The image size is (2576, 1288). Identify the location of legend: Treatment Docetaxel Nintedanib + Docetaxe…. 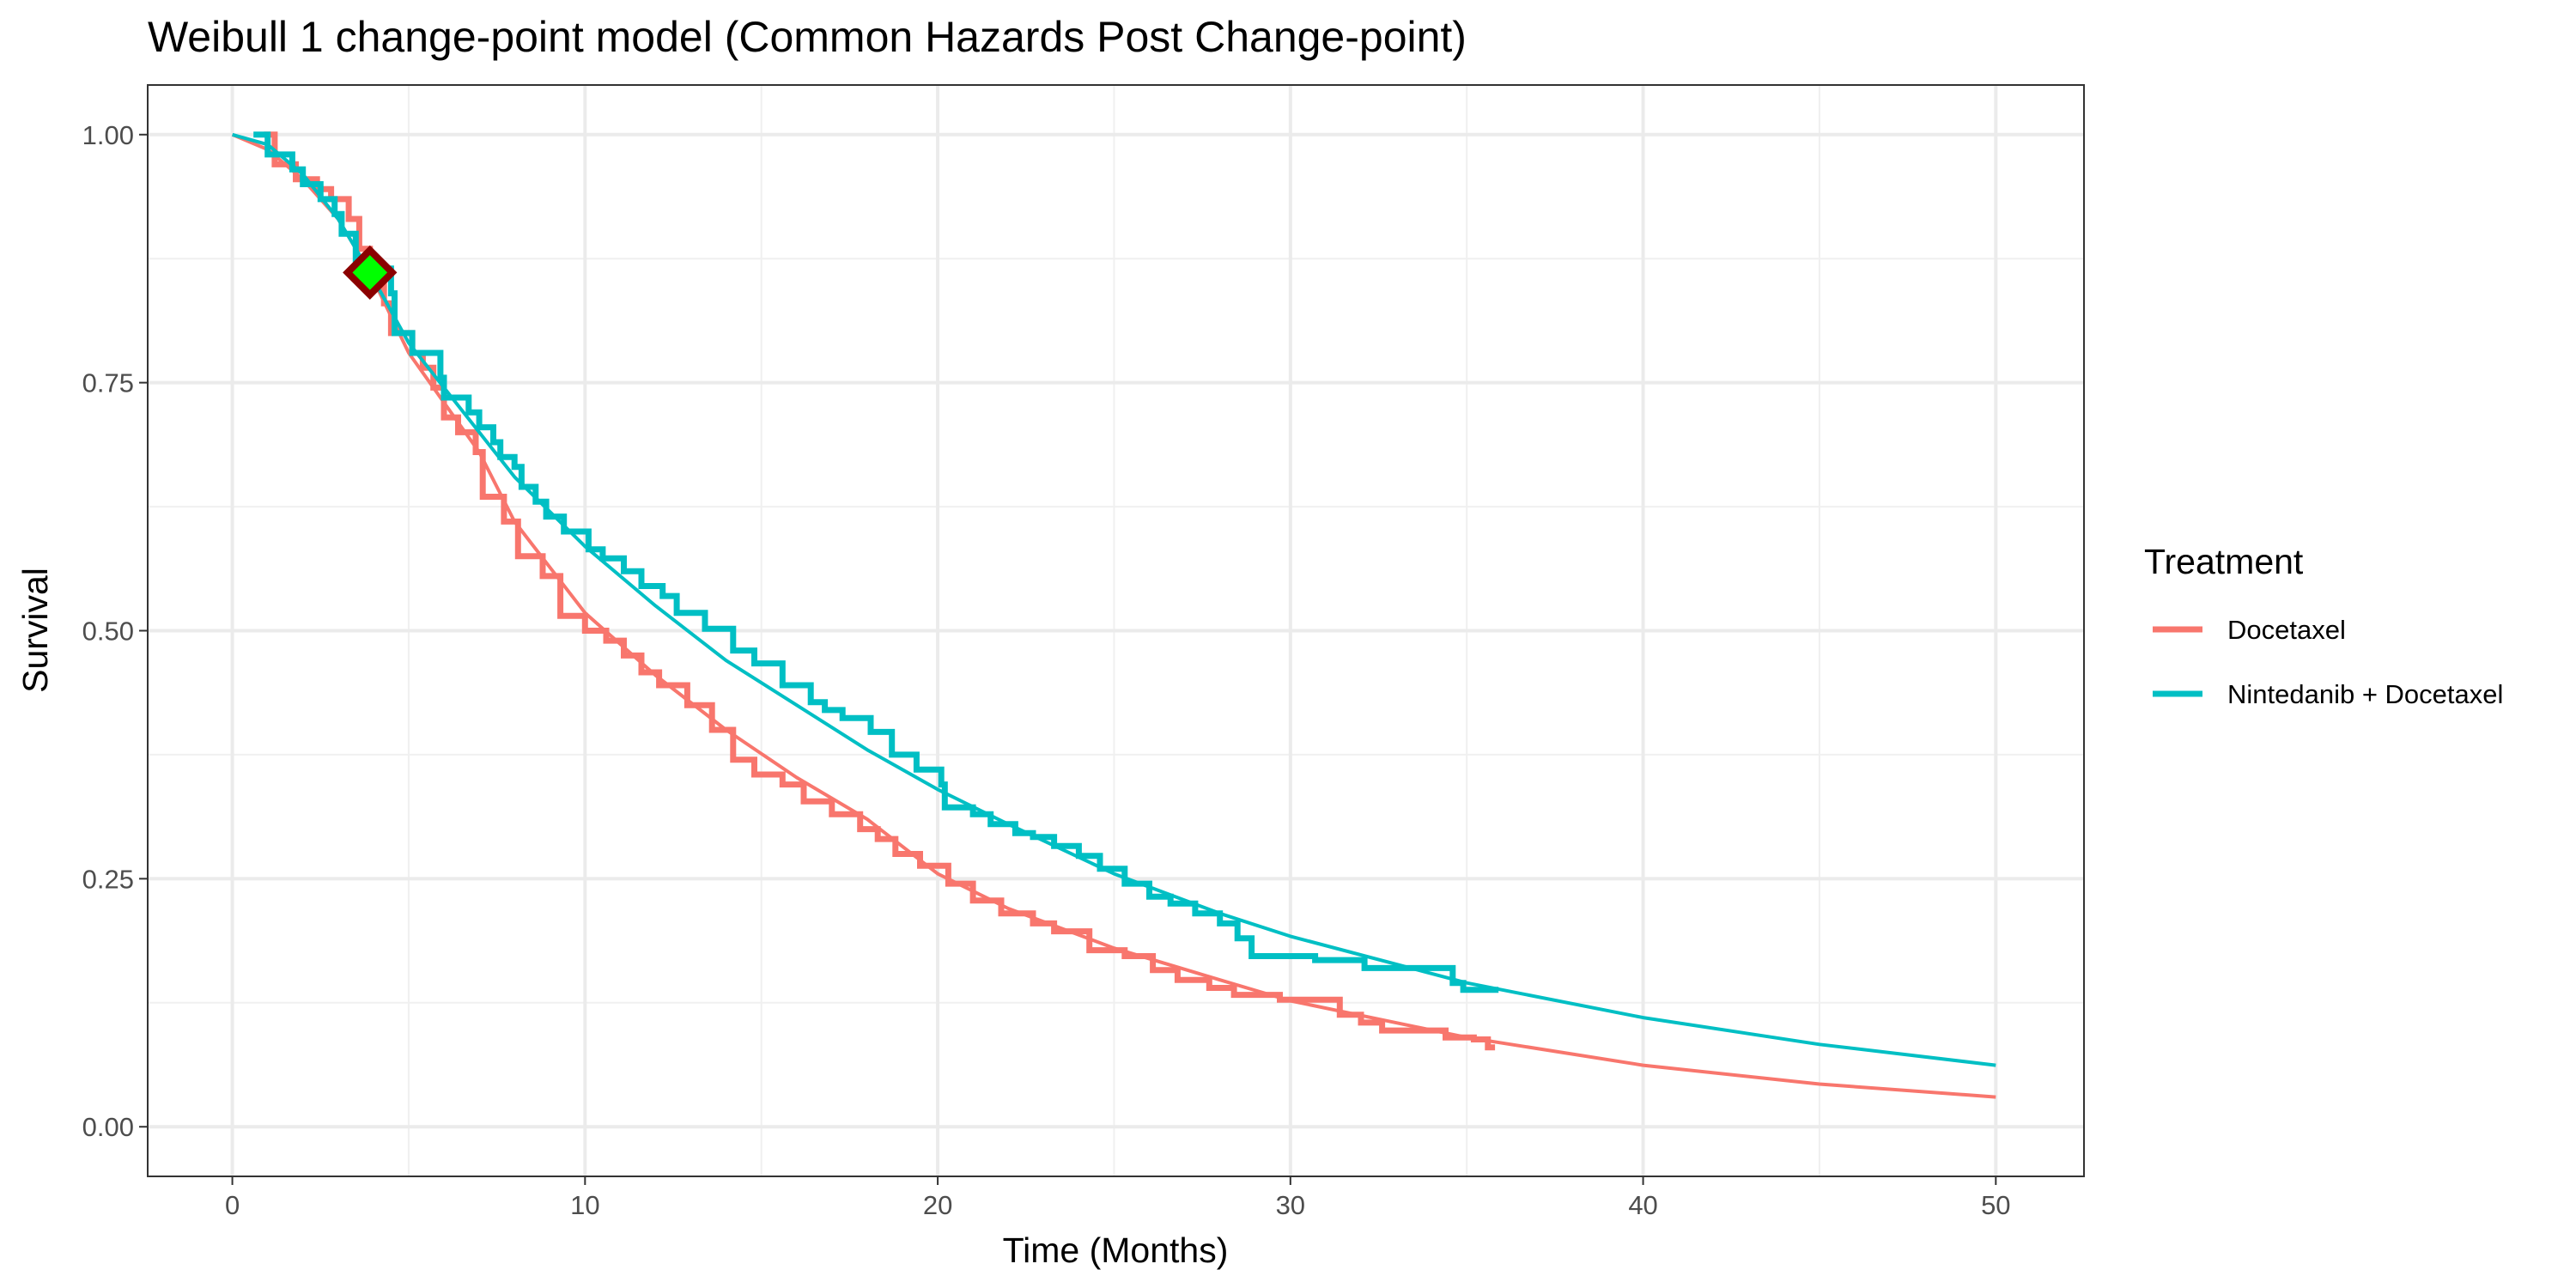
(2324, 625).